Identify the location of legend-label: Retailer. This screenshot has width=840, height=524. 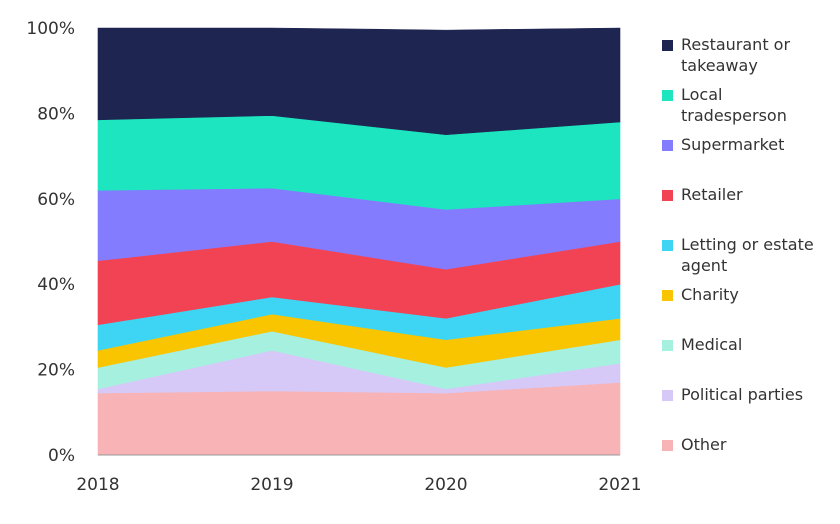
(712, 194).